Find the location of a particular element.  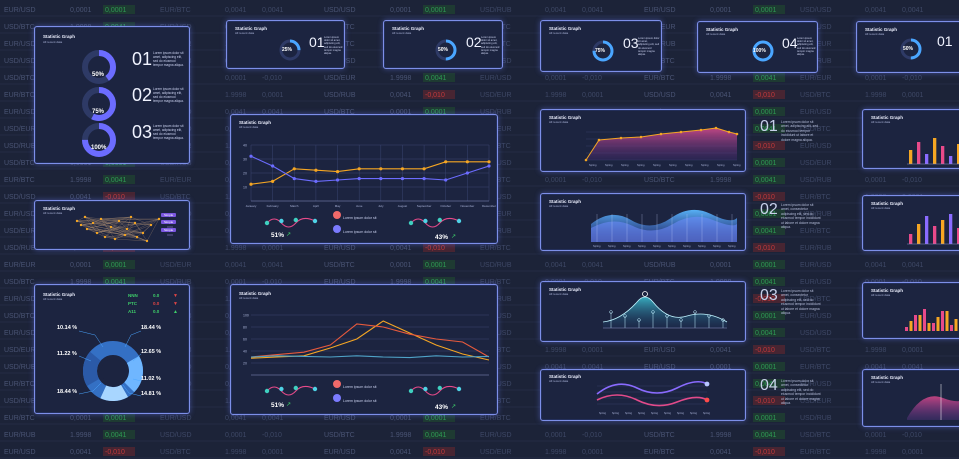

legend-code-3: A11 is located at coordinates (132, 311).